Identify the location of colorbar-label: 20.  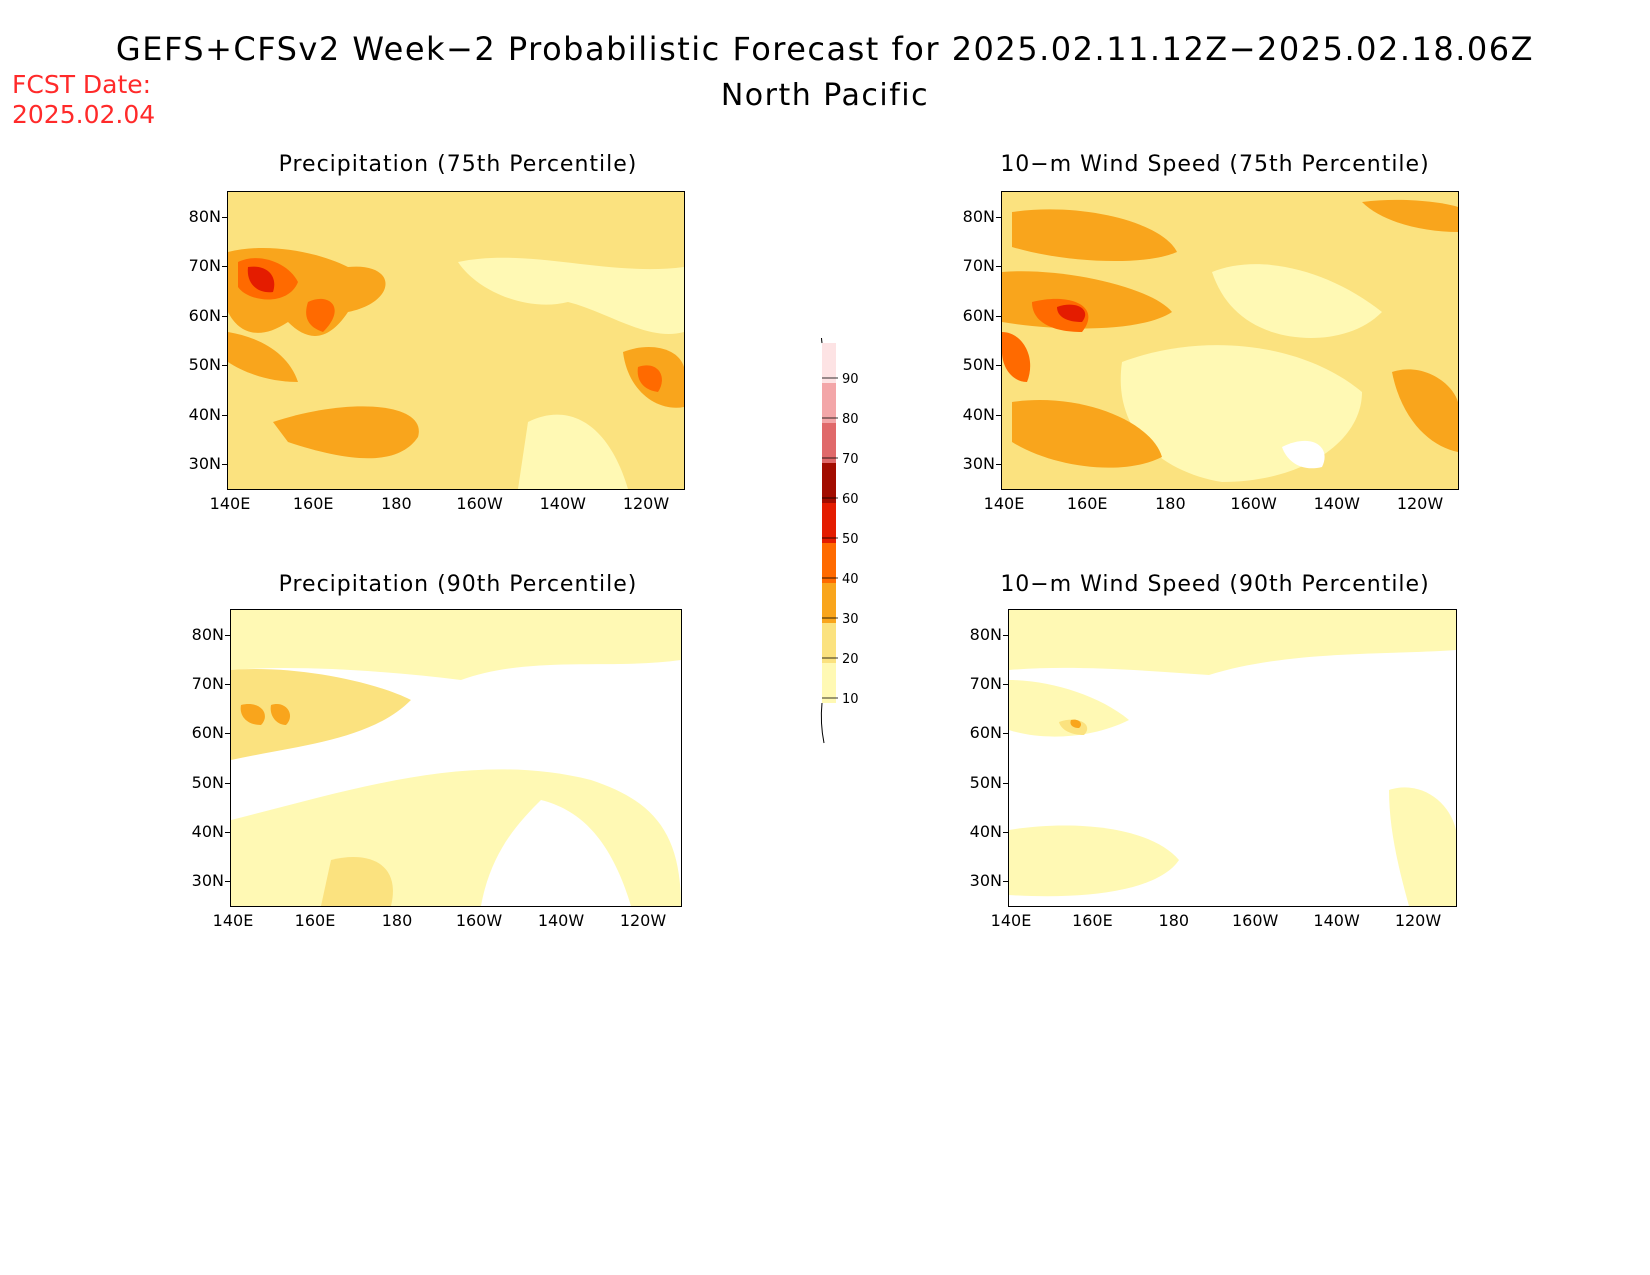
(850, 659).